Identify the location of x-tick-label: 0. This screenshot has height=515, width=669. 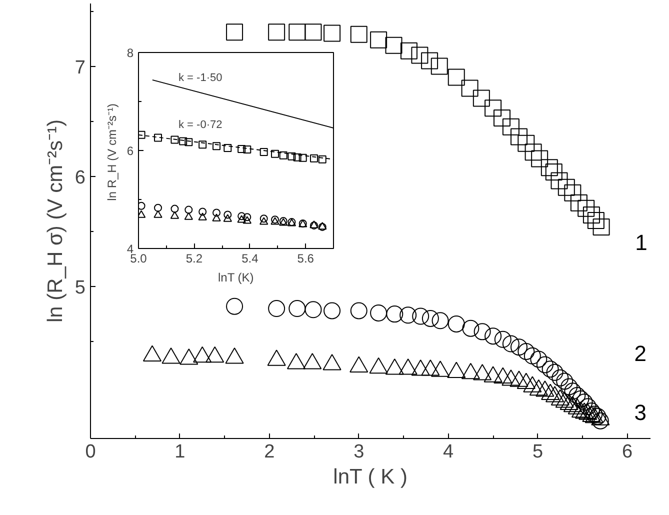
(90, 452).